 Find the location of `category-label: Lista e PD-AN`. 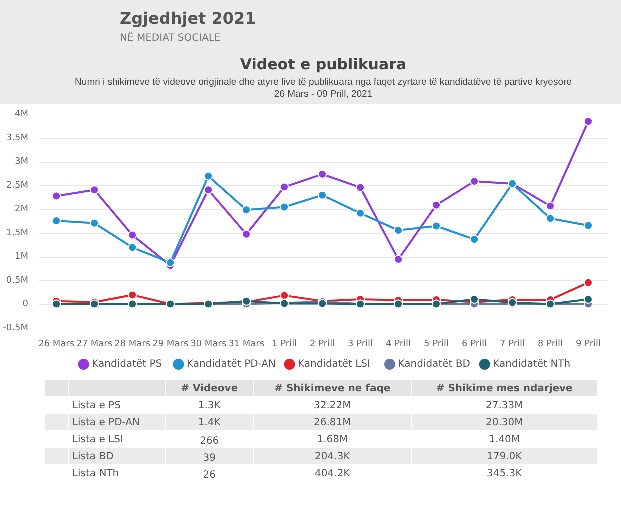

category-label: Lista e PD-AN is located at coordinates (106, 423).